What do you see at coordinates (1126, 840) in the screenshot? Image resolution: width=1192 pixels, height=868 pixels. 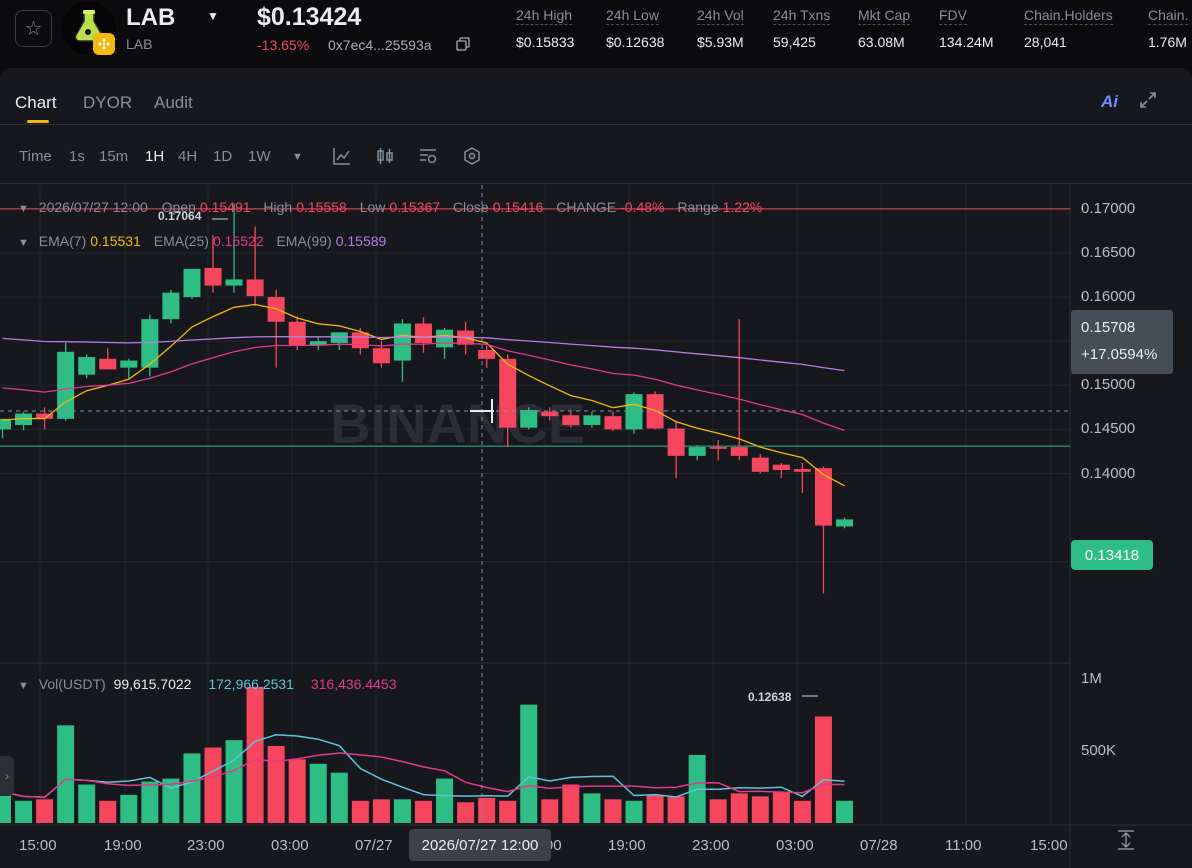 I see `reset-scale-icon` at bounding box center [1126, 840].